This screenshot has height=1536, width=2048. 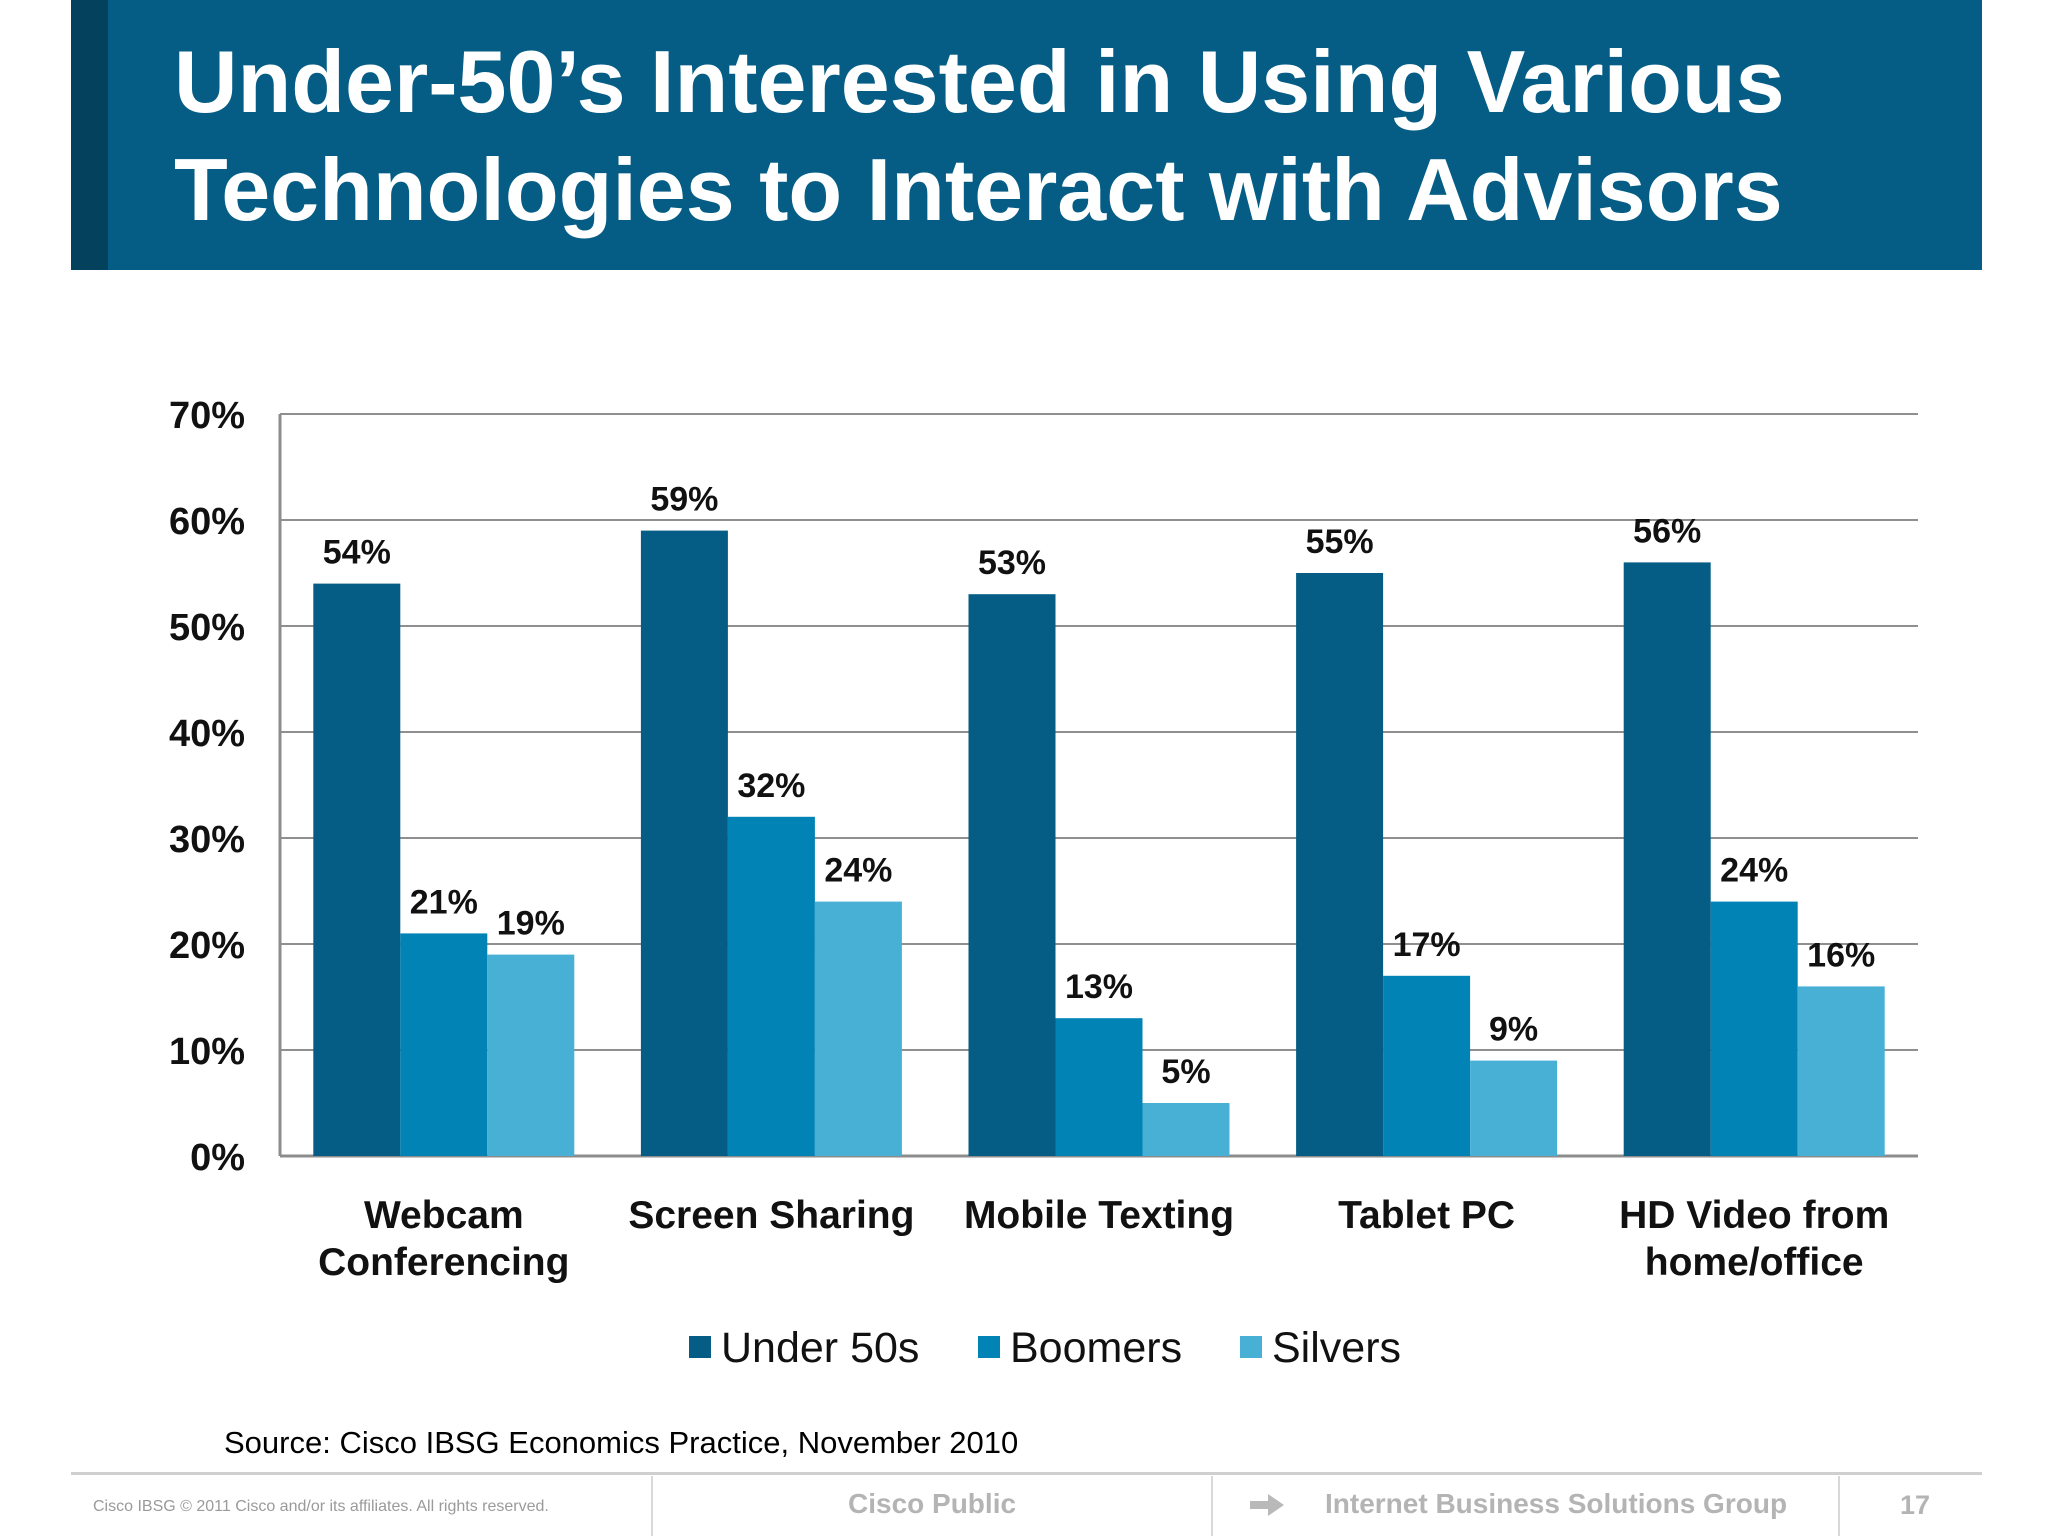 What do you see at coordinates (1340, 542) in the screenshot?
I see `data-label: 55%` at bounding box center [1340, 542].